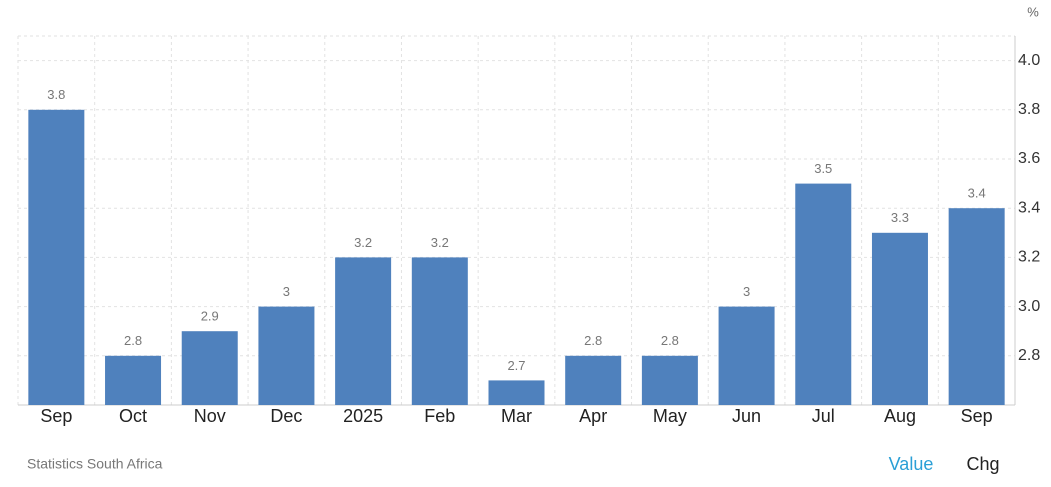 The height and width of the screenshot is (487, 1051). What do you see at coordinates (363, 416) in the screenshot?
I see `x-tick-label: 2025` at bounding box center [363, 416].